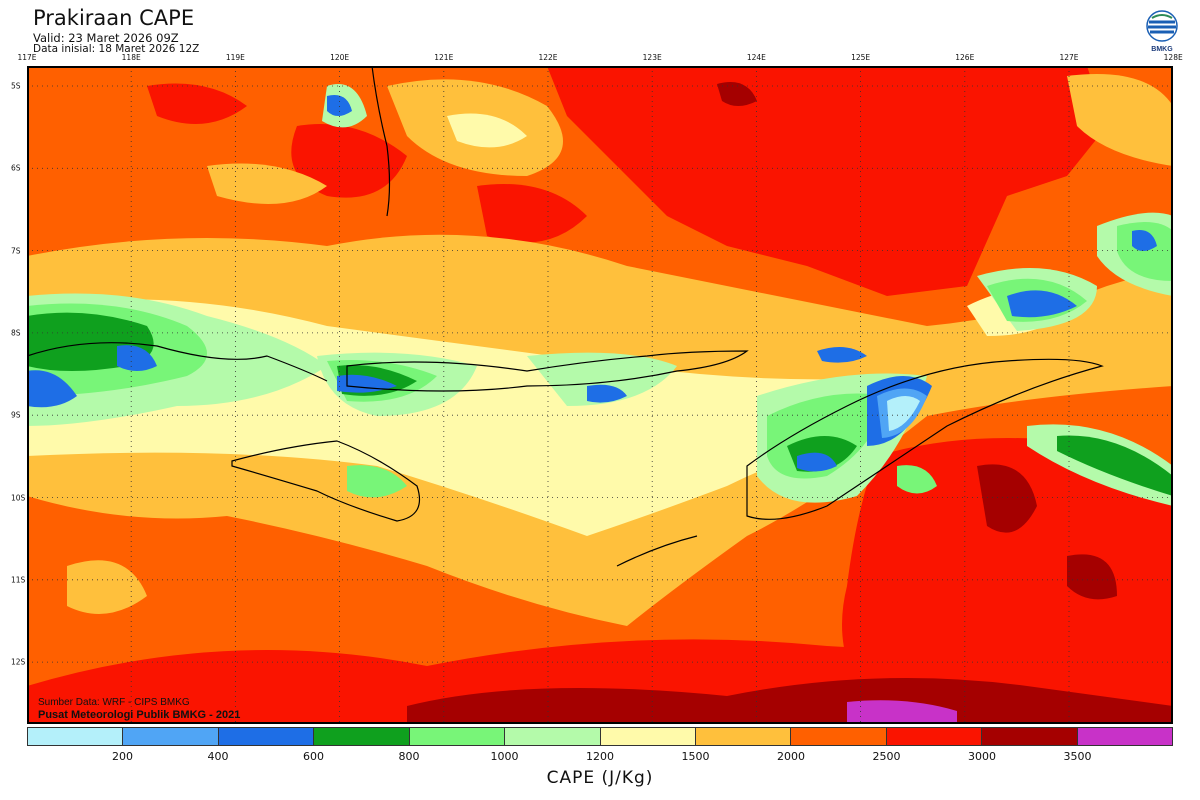 The image size is (1200, 800). I want to click on longitude-label: 117E, so click(27, 57).